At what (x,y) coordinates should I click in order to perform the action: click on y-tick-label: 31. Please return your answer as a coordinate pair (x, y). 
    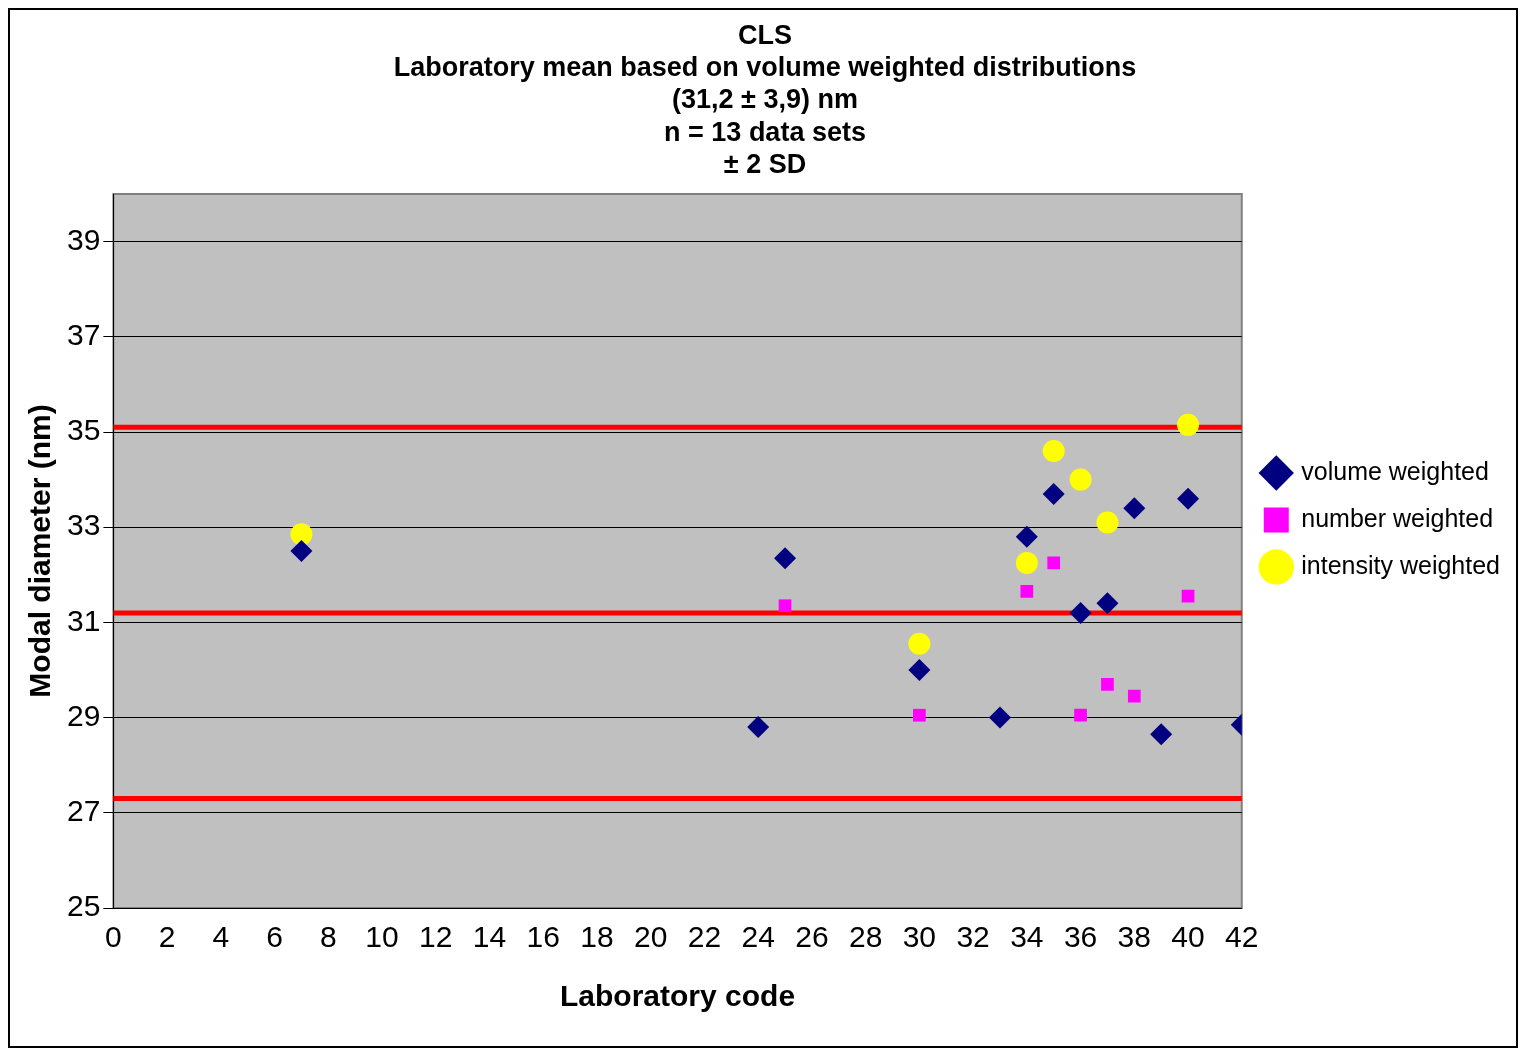
    Looking at the image, I should click on (83, 620).